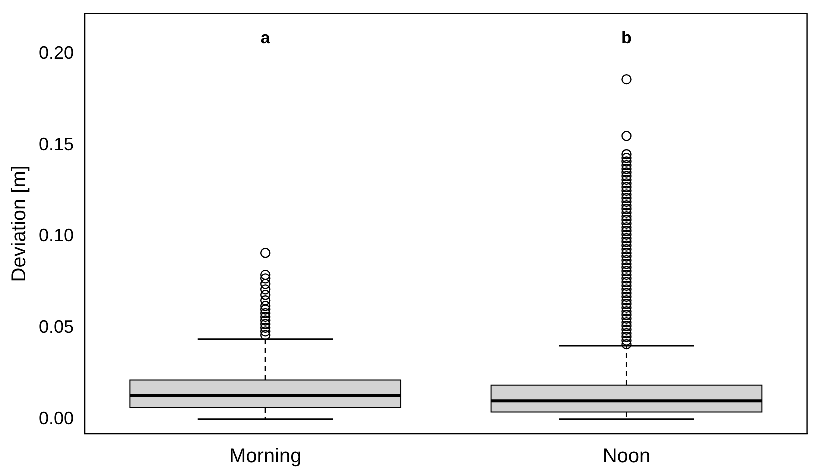 The height and width of the screenshot is (472, 813). I want to click on x-tick-label: Morning, so click(265, 457).